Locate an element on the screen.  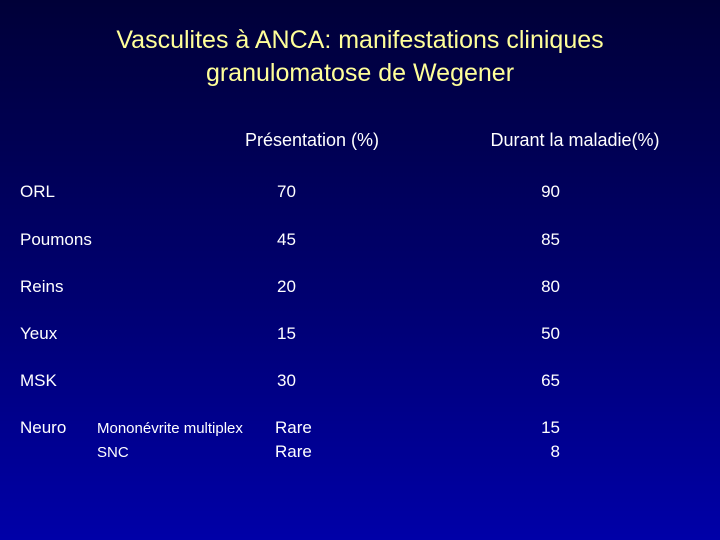
sub-label: SNC is located at coordinates (113, 452).